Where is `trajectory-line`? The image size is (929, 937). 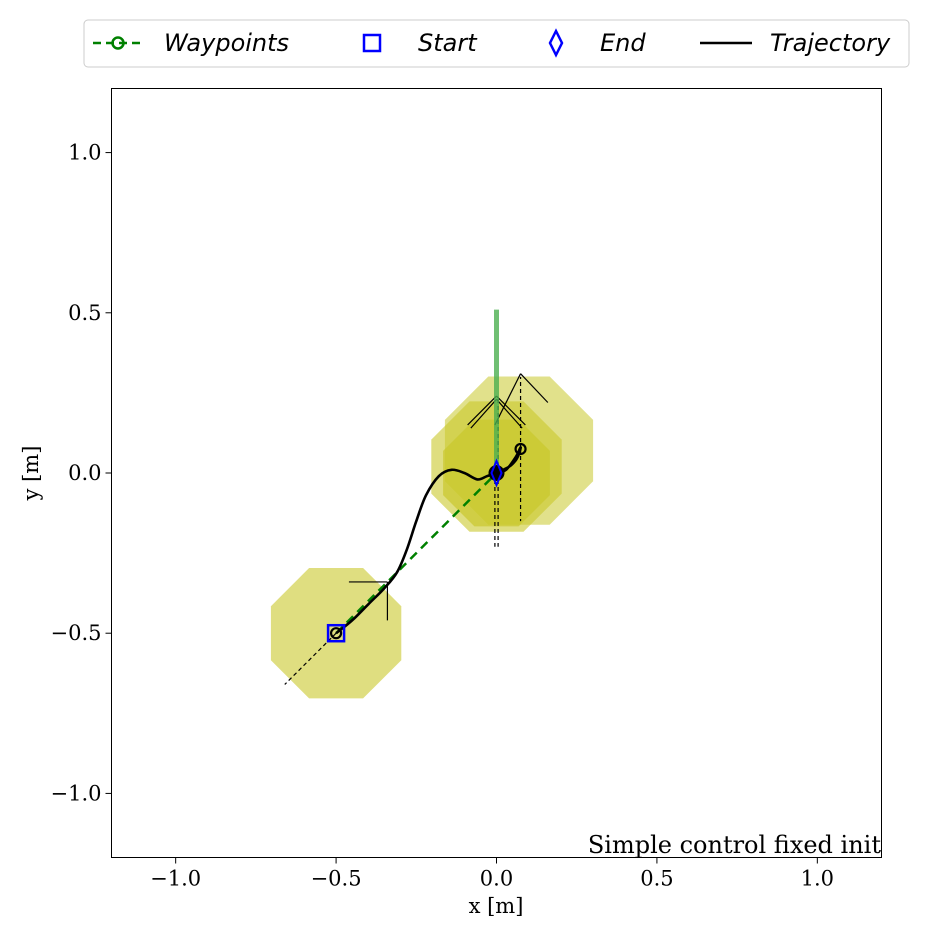 trajectory-line is located at coordinates (429, 540).